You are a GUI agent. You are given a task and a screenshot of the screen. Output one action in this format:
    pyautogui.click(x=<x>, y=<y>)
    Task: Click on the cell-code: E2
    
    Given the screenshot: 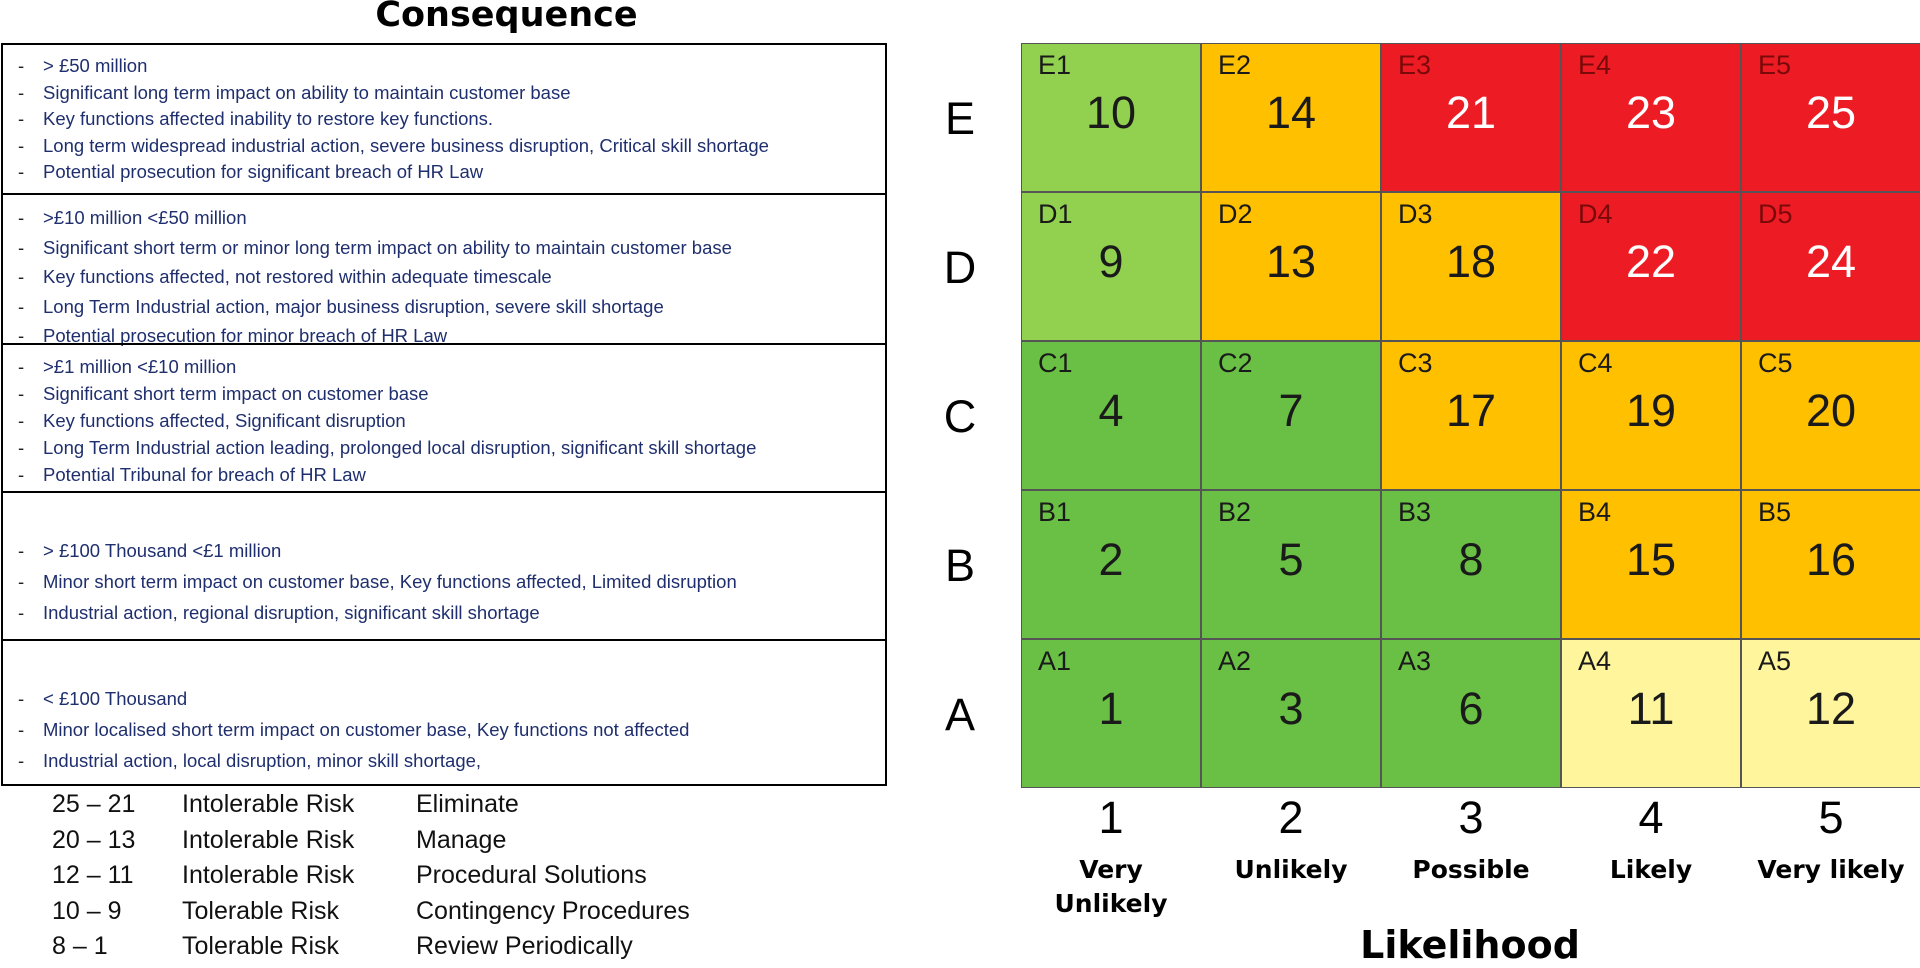 What is the action you would take?
    pyautogui.click(x=1235, y=65)
    